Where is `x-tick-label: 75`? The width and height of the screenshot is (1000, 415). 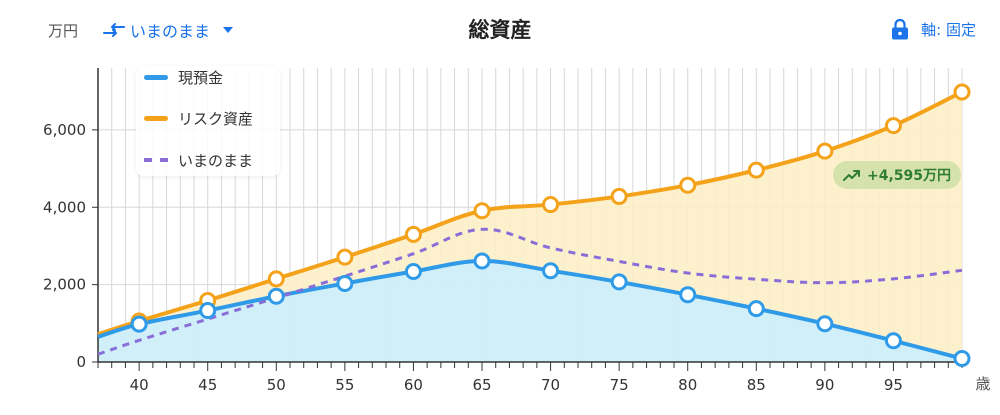 x-tick-label: 75 is located at coordinates (619, 385).